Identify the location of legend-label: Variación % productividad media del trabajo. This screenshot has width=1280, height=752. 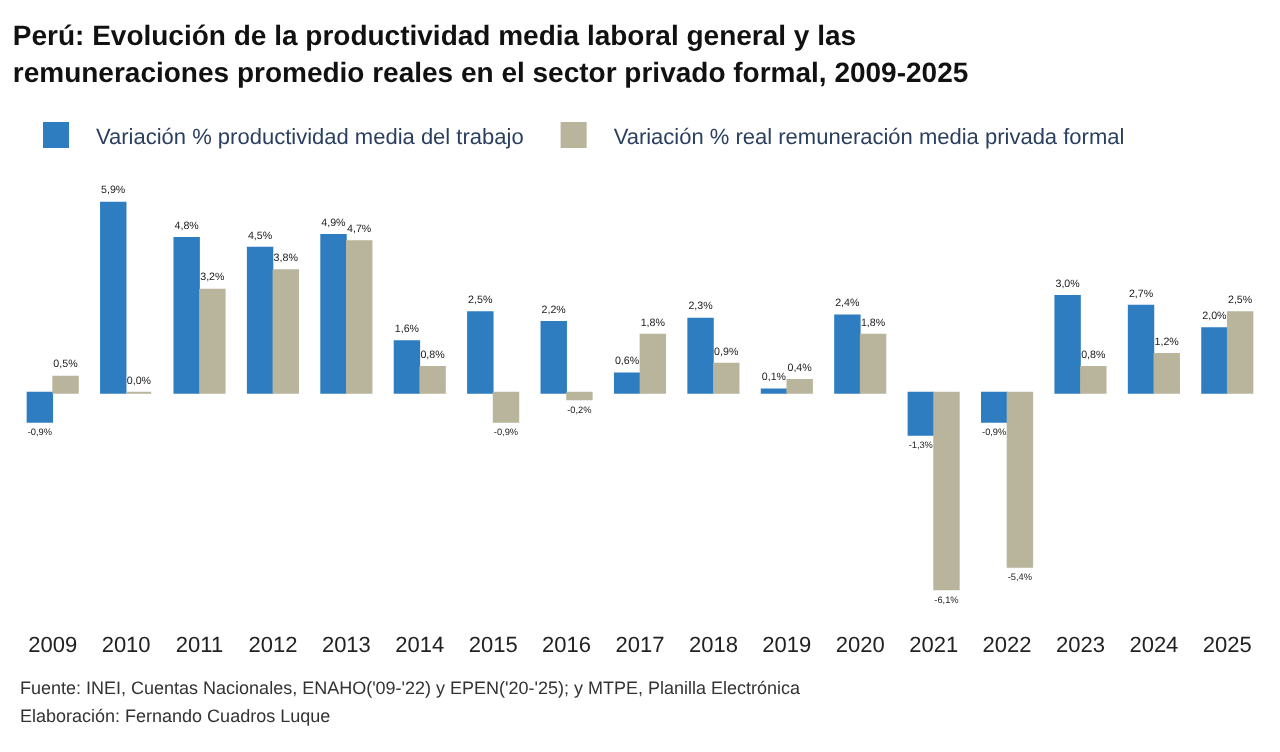
(310, 137).